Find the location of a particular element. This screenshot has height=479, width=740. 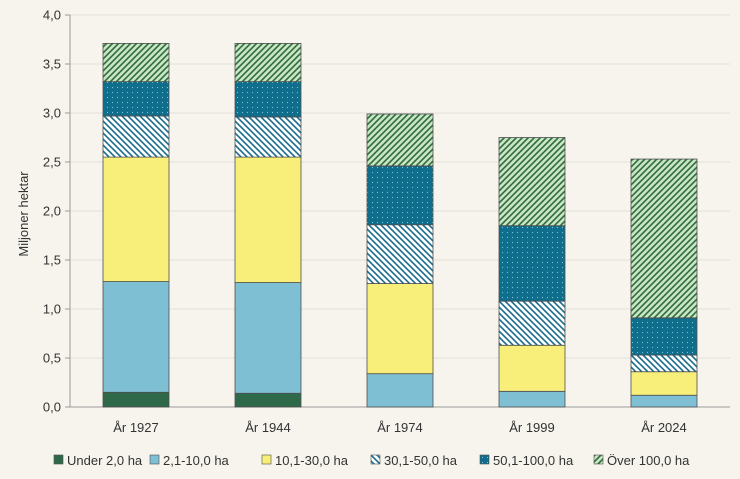

legend-label: Över 100,0 ha is located at coordinates (648, 460).